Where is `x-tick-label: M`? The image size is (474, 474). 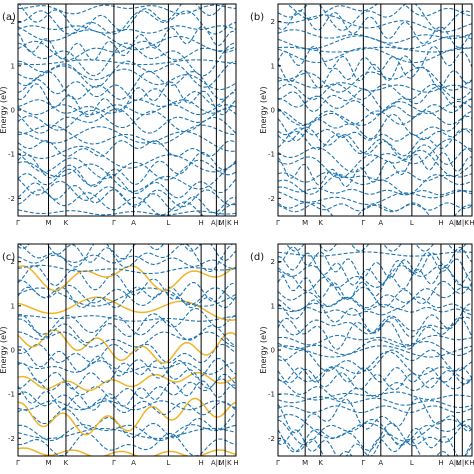 x-tick-label: M is located at coordinates (48, 463).